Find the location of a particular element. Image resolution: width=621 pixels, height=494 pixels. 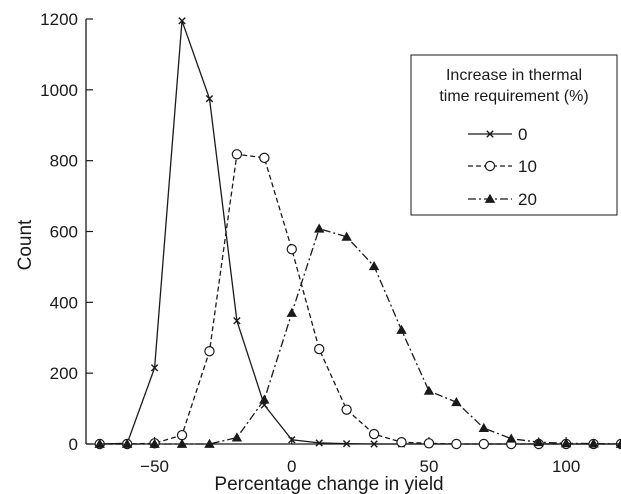

x-tick-label: −50 is located at coordinates (154, 466).